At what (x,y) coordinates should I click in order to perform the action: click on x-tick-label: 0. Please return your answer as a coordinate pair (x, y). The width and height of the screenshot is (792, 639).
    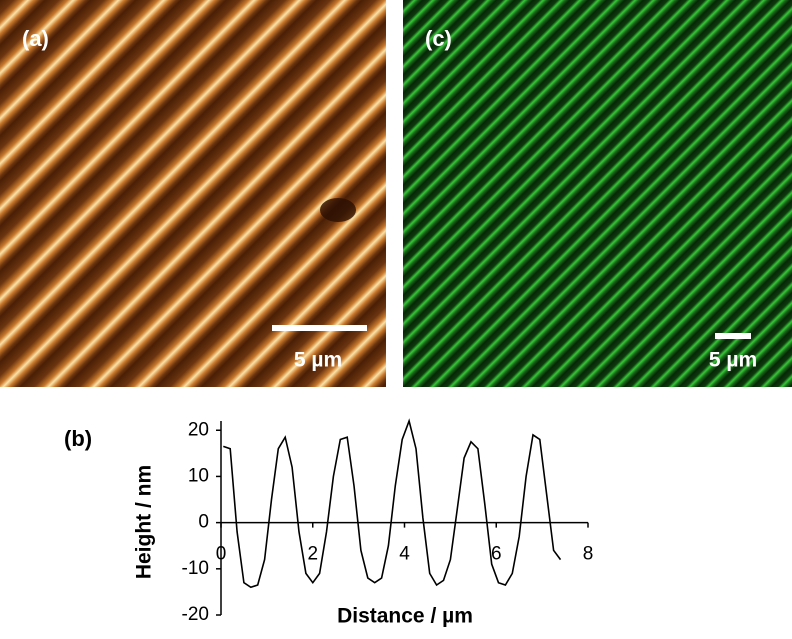
    Looking at the image, I should click on (221, 554).